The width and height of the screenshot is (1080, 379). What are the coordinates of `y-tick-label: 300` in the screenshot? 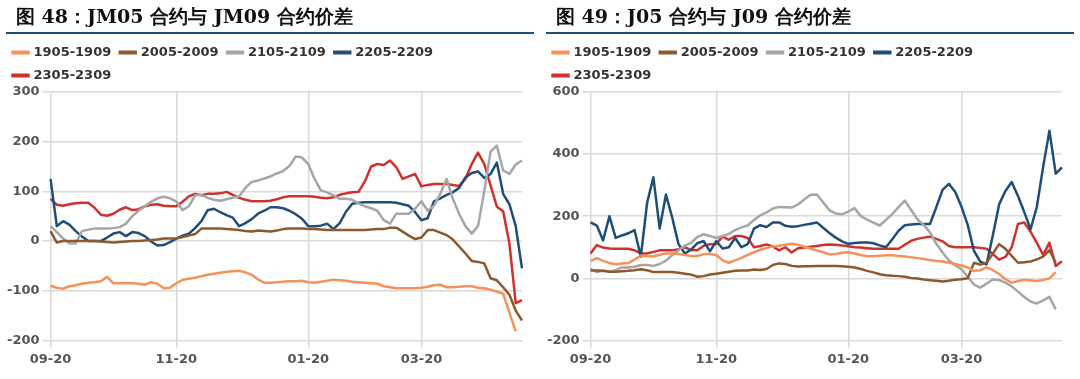 It's located at (26, 91).